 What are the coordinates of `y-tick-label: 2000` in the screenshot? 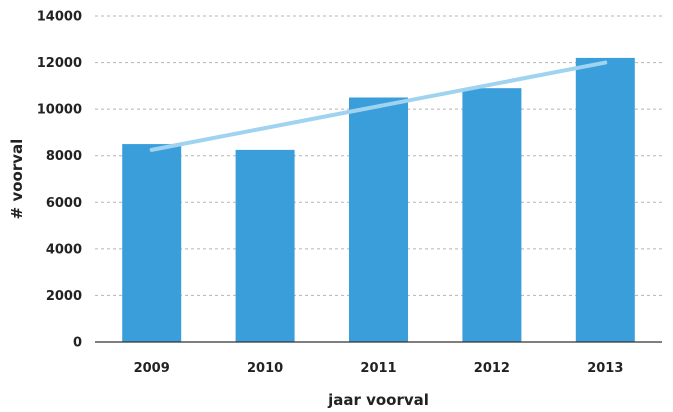 It's located at (64, 296).